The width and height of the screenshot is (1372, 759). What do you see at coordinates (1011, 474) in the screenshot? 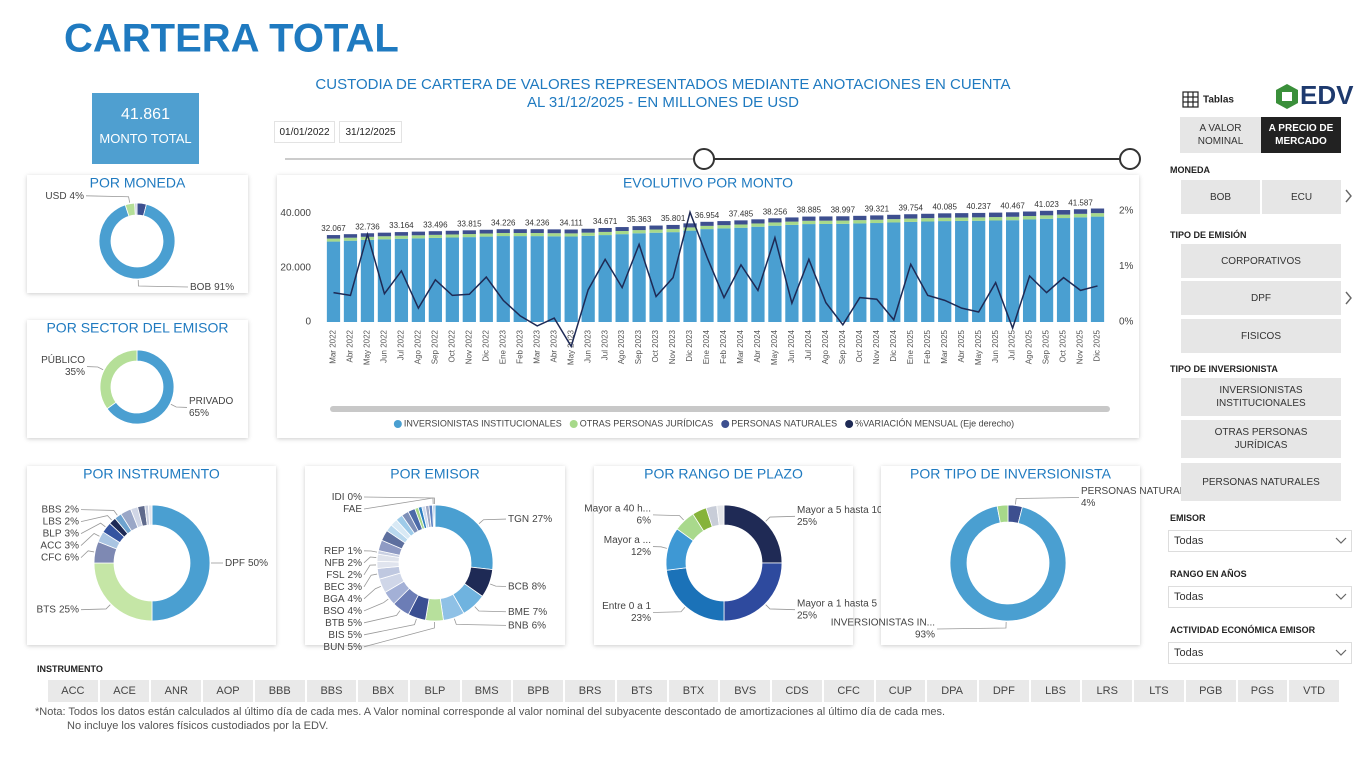
I see `chart-title: POR TIPO DE INVERSIONISTA` at bounding box center [1011, 474].